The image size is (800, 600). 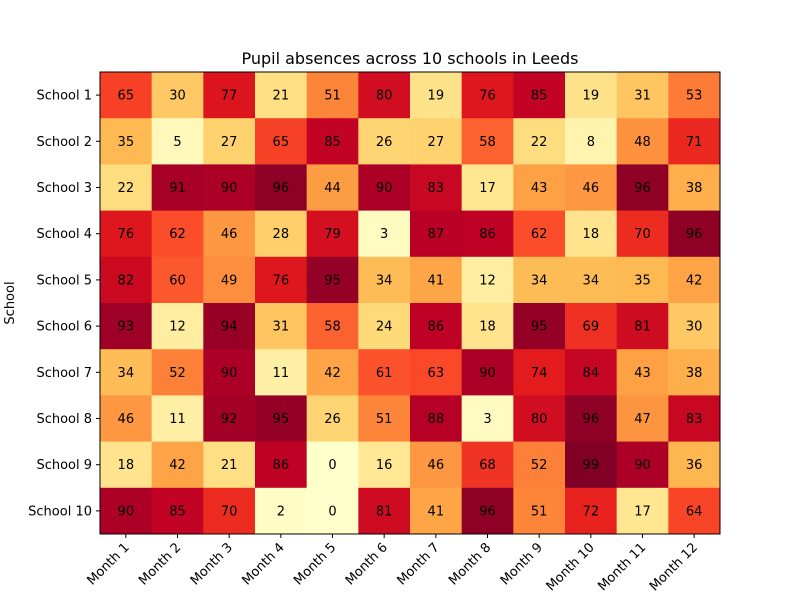 I want to click on x-tick-label: Month 2, so click(x=160, y=564).